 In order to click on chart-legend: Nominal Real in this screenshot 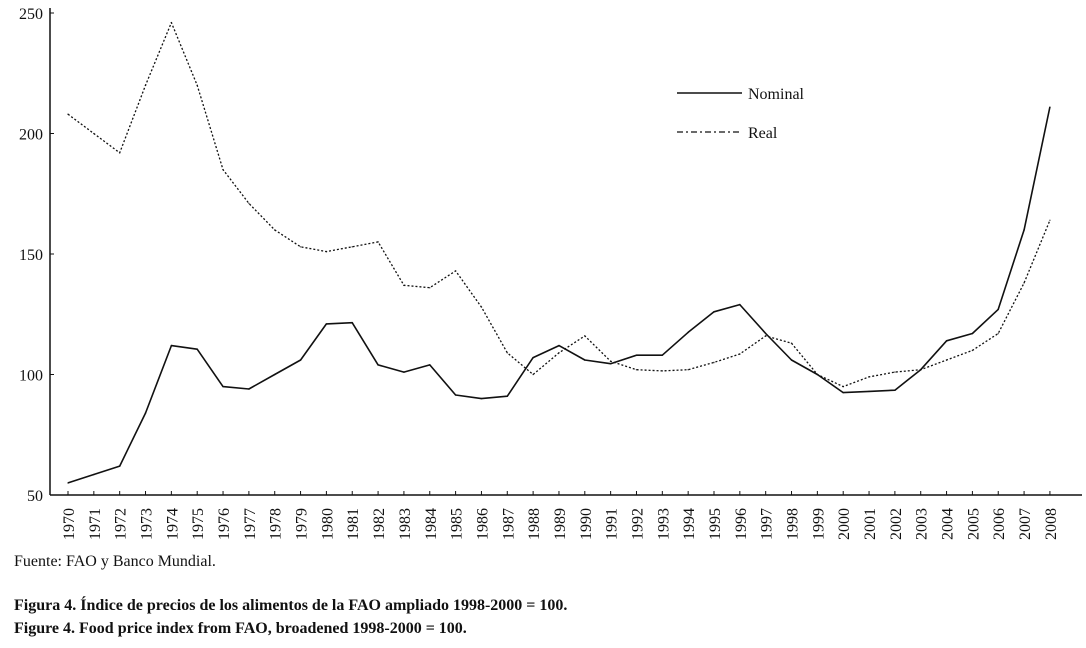, I will do `click(741, 114)`.